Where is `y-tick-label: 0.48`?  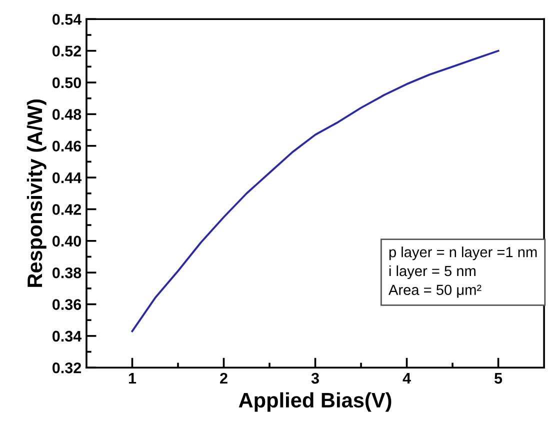
y-tick-label: 0.48 is located at coordinates (67, 114).